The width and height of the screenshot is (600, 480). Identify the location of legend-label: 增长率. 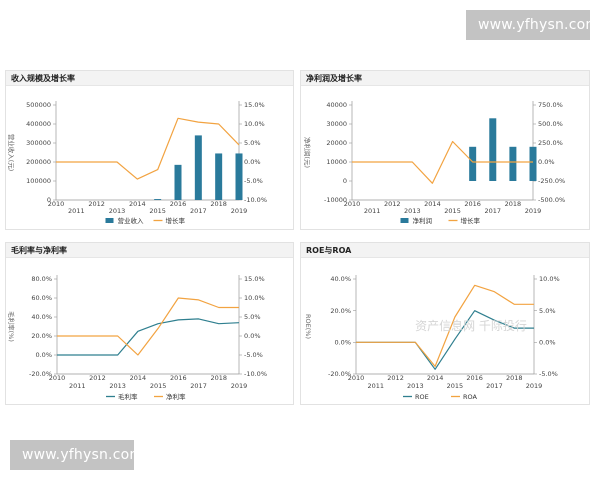
(176, 220).